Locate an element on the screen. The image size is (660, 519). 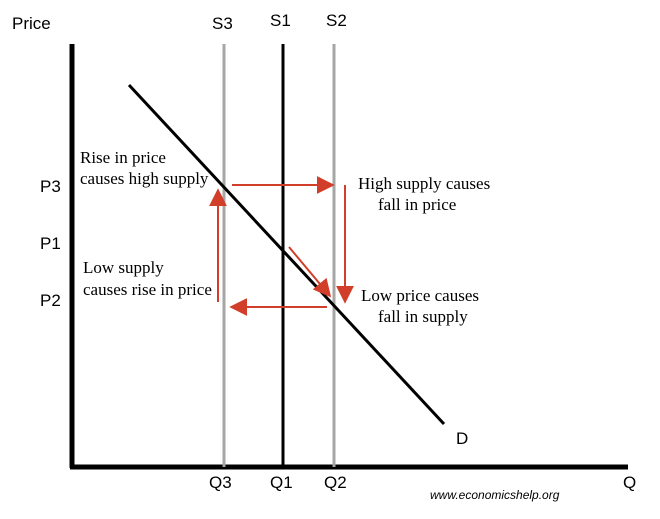
annotation-low-price-line1: Low price causes is located at coordinates (420, 295).